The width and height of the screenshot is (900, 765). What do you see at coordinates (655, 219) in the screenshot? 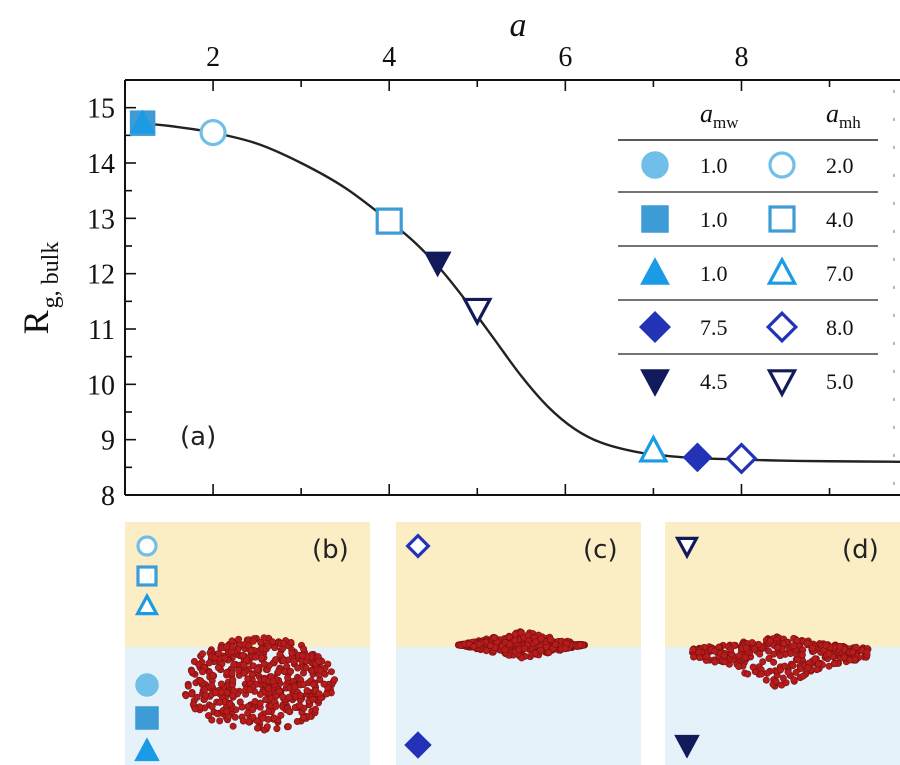
I see `legend-marker-square-filled` at bounding box center [655, 219].